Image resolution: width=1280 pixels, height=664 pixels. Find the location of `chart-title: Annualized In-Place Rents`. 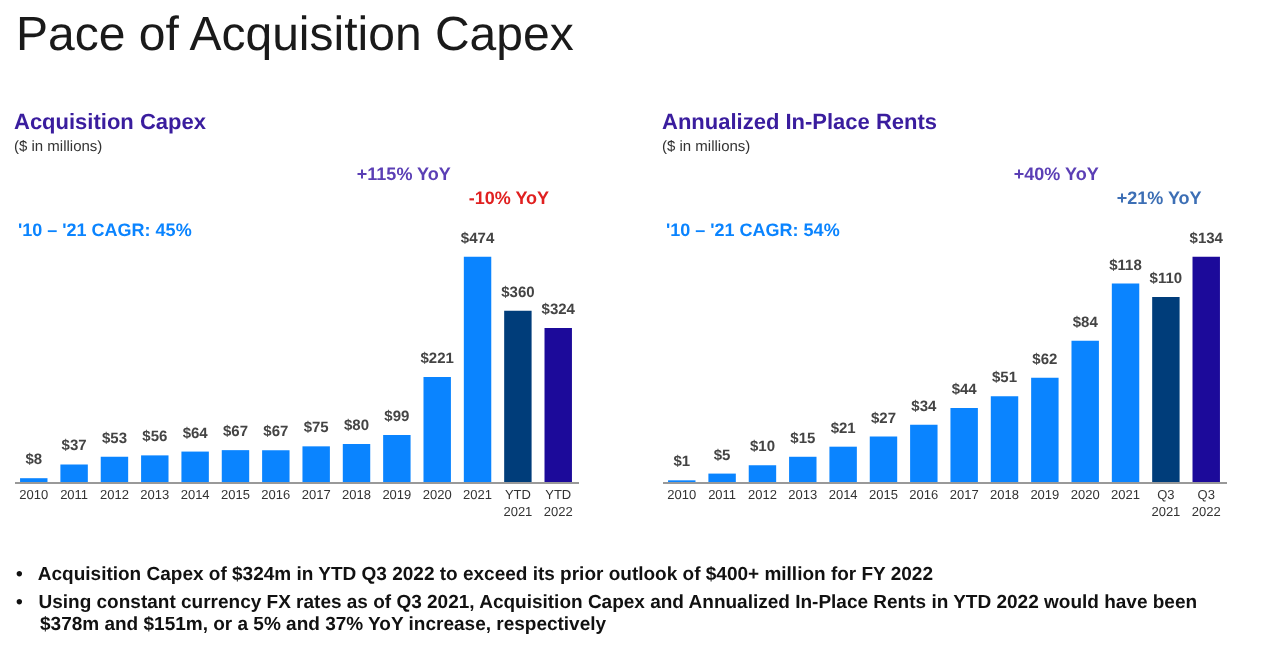

chart-title: Annualized In-Place Rents is located at coordinates (800, 123).